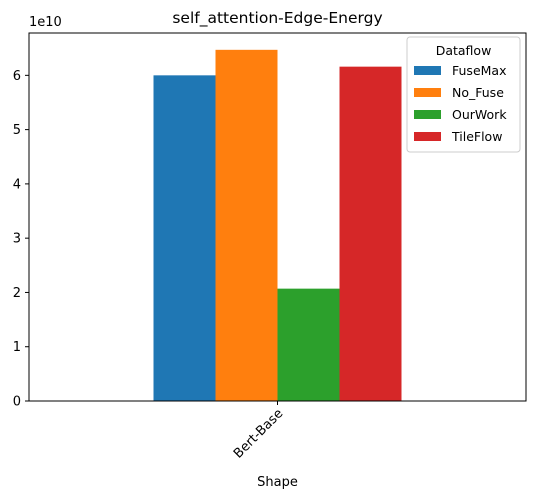  I want to click on y-tick-label: 2, so click(17, 293).